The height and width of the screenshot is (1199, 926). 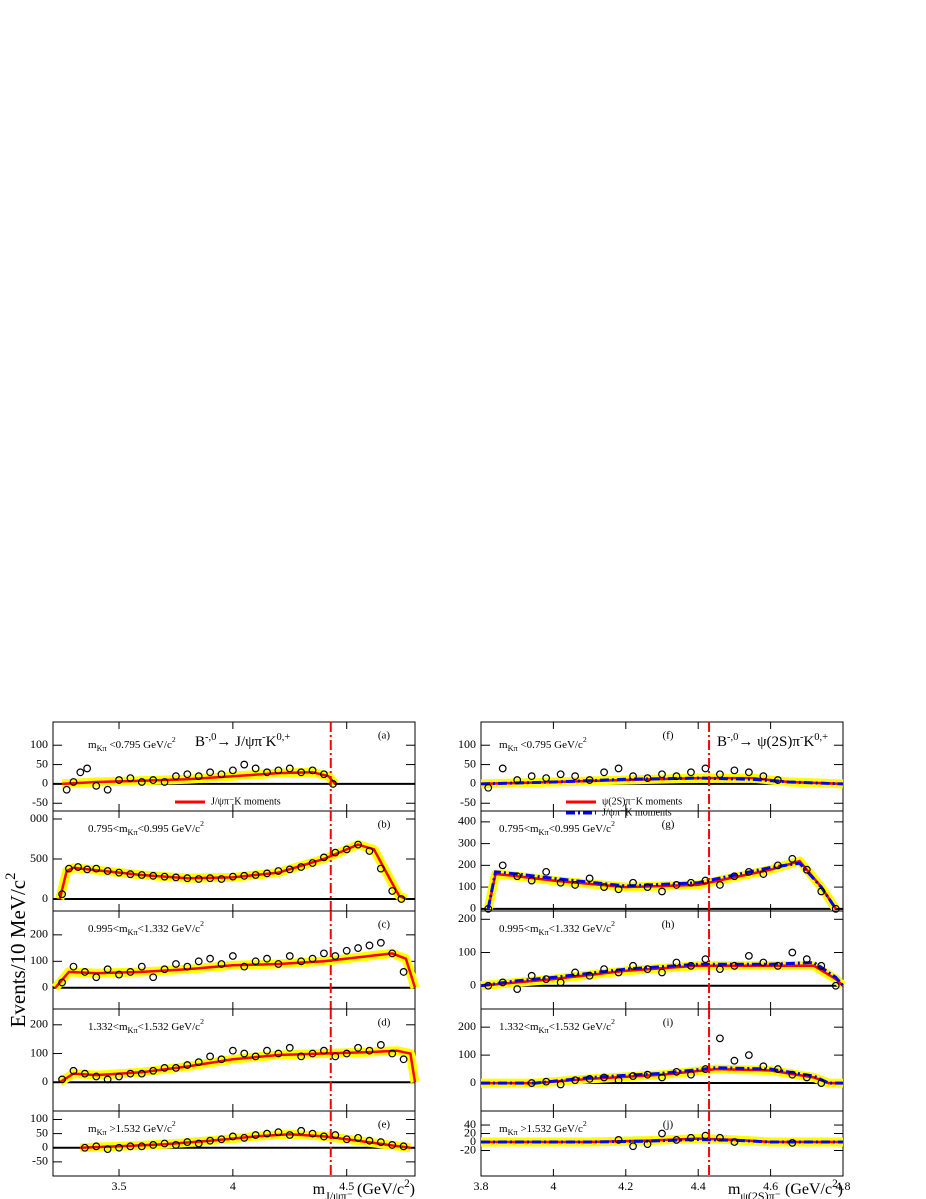 What do you see at coordinates (239, 742) in the screenshot?
I see `panel-title-part: → J/ψπ` at bounding box center [239, 742].